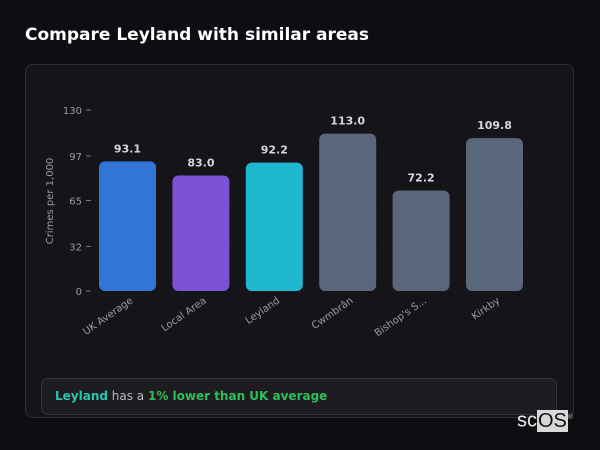  Describe the element at coordinates (332, 313) in the screenshot. I see `x-tick-label: Cwmbrân` at that location.